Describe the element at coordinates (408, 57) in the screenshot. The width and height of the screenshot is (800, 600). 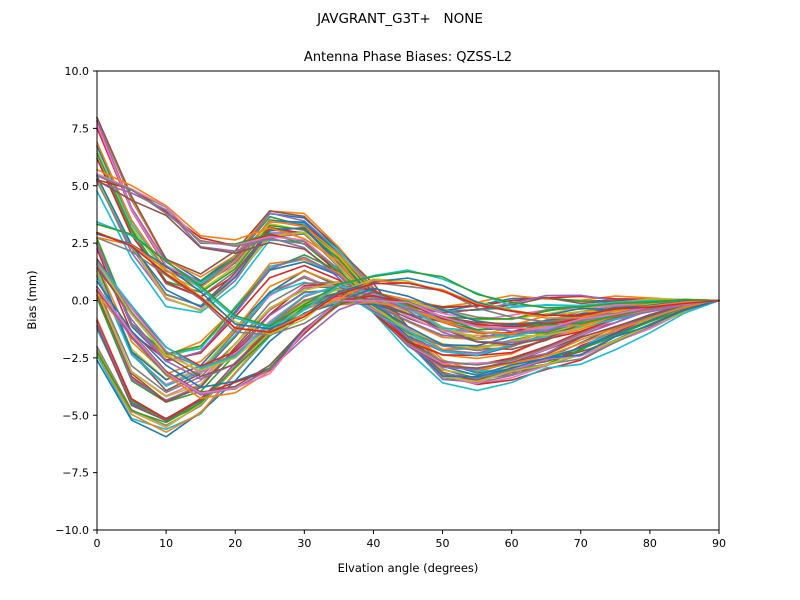
I see `chart-title: Antenna Phase Biases: QZSS-L2` at that location.